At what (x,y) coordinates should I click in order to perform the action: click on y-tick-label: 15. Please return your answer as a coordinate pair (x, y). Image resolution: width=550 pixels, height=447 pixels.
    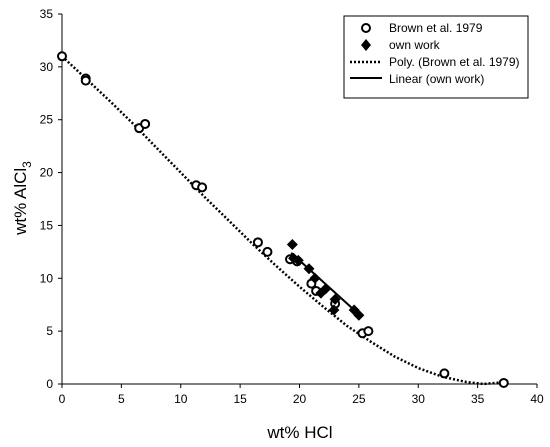
    Looking at the image, I should click on (47, 225).